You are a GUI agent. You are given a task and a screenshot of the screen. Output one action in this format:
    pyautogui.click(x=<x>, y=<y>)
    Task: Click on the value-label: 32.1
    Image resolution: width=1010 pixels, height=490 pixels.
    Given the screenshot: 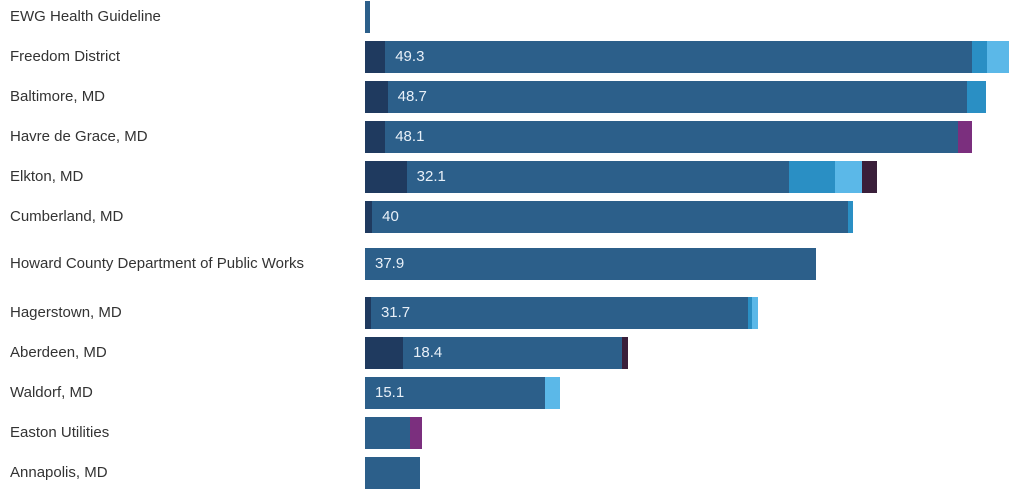 What is the action you would take?
    pyautogui.click(x=431, y=176)
    